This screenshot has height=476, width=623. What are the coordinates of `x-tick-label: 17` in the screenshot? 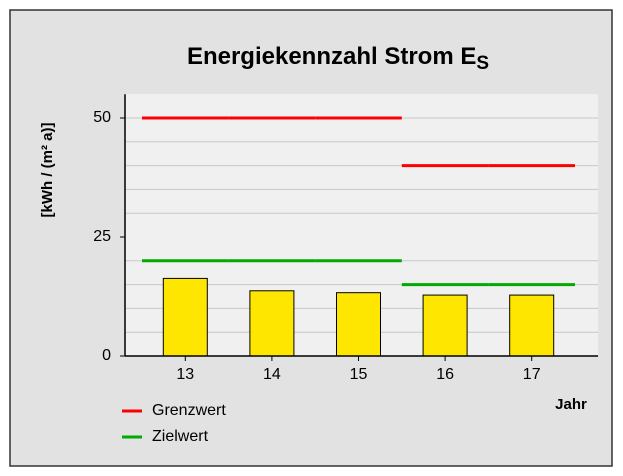 It's located at (532, 374).